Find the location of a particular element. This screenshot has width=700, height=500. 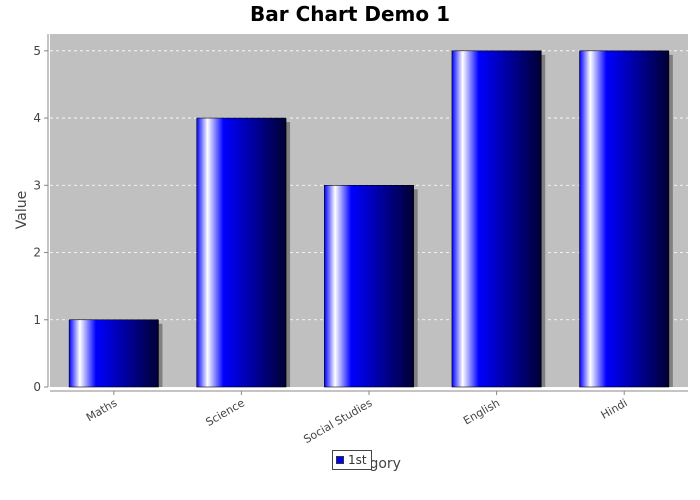

x-tick-label: Social Studies is located at coordinates (337, 421).